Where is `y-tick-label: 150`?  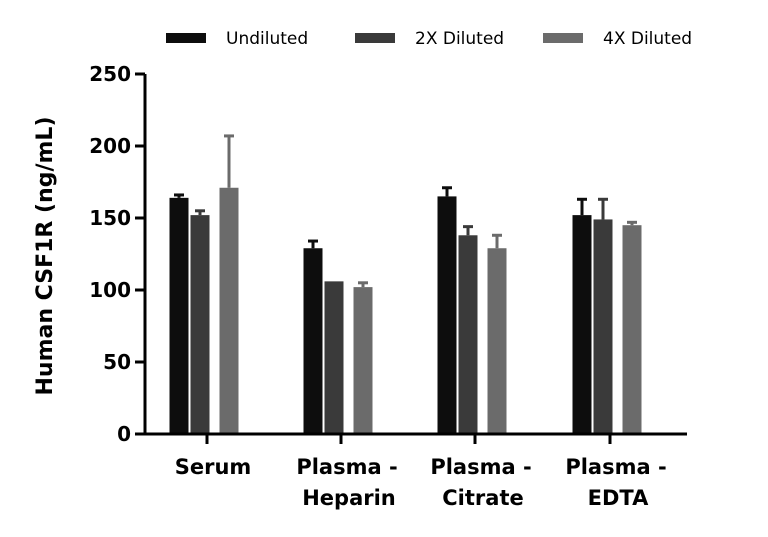 y-tick-label: 150 is located at coordinates (110, 218).